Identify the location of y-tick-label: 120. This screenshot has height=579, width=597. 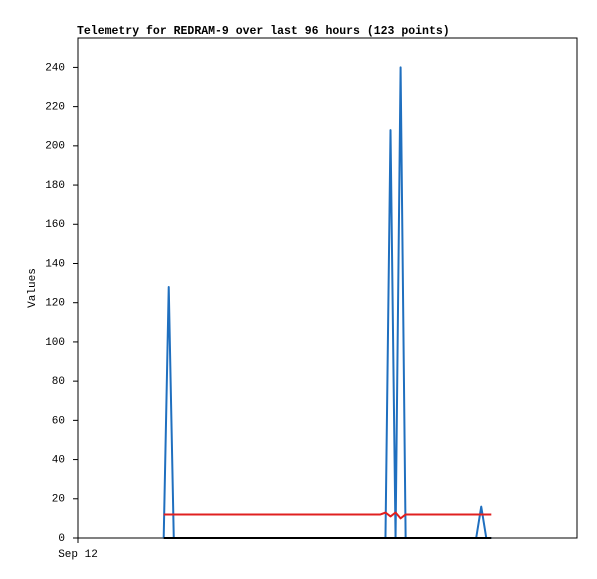
(55, 304).